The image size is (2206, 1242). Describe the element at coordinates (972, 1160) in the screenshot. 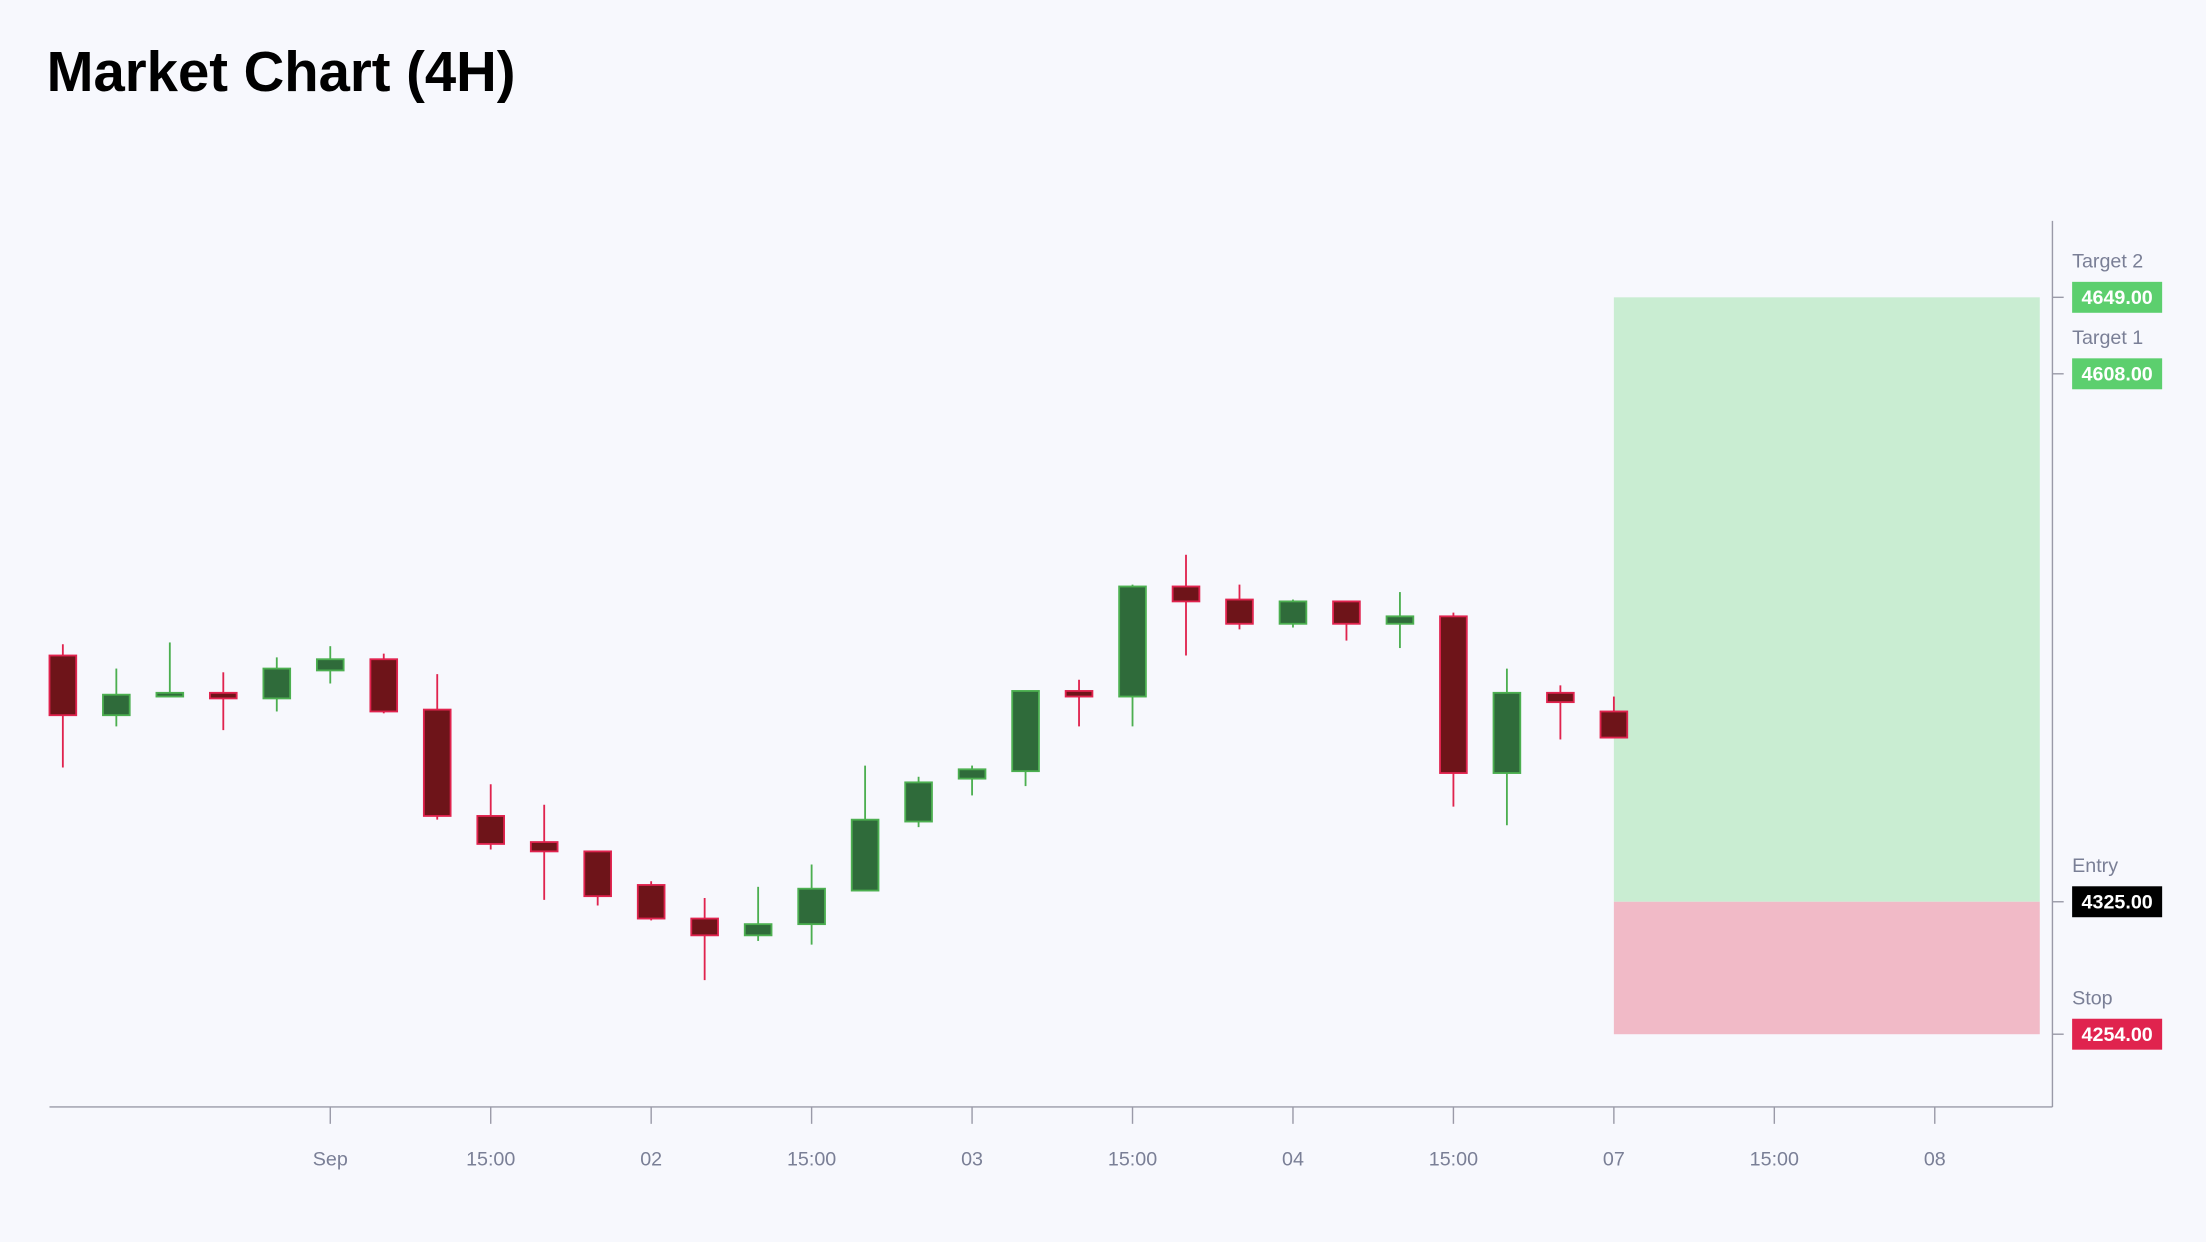

I see `x-tick-label: 03` at that location.